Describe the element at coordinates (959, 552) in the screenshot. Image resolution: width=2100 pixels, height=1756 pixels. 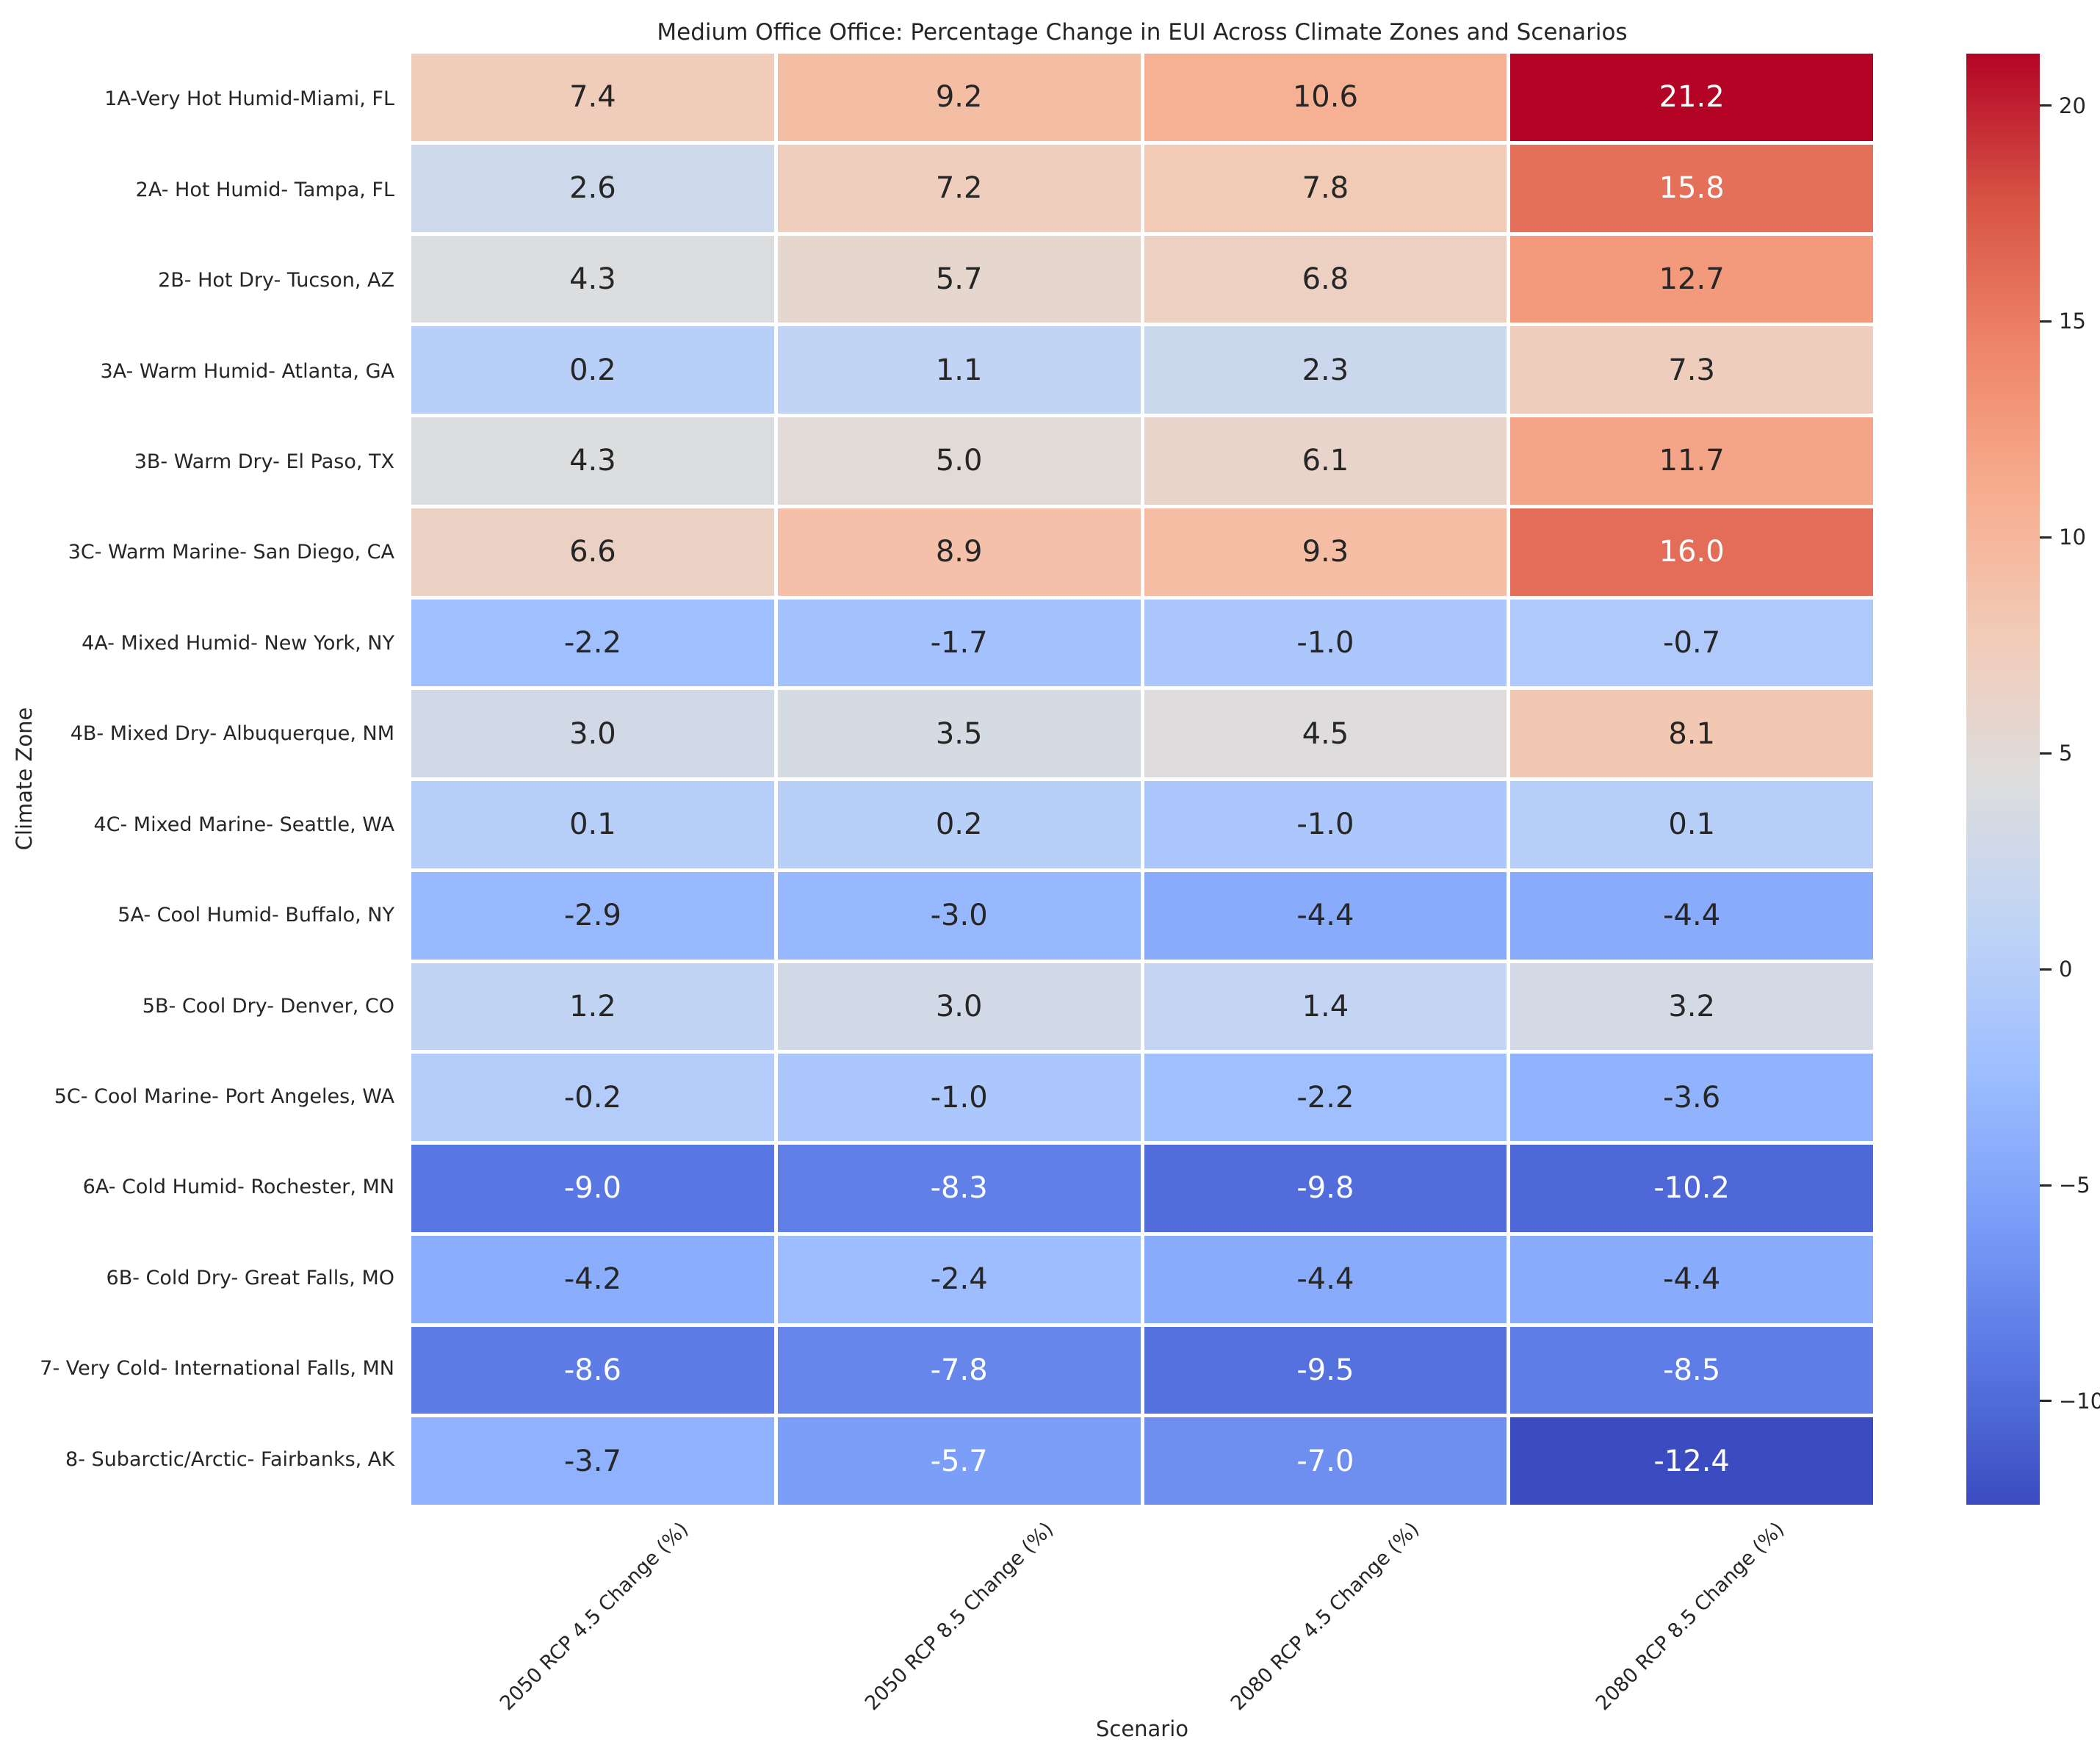
I see `heatmap-cell: 8.9` at that location.